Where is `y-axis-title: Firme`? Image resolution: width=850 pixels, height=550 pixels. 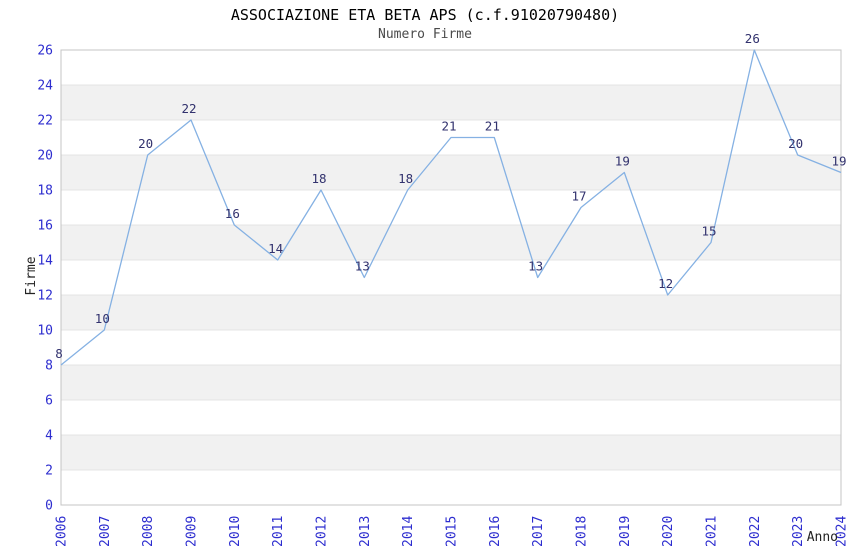
y-axis-title: Firme is located at coordinates (31, 276).